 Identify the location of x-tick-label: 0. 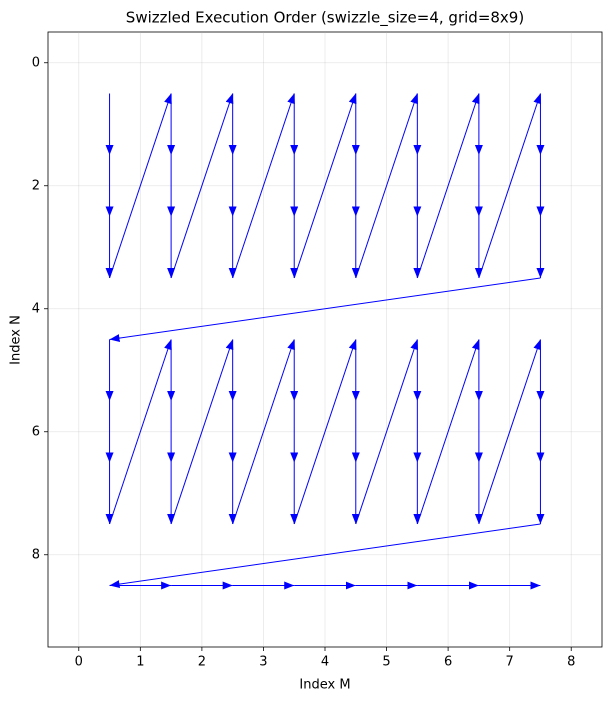
(79, 662).